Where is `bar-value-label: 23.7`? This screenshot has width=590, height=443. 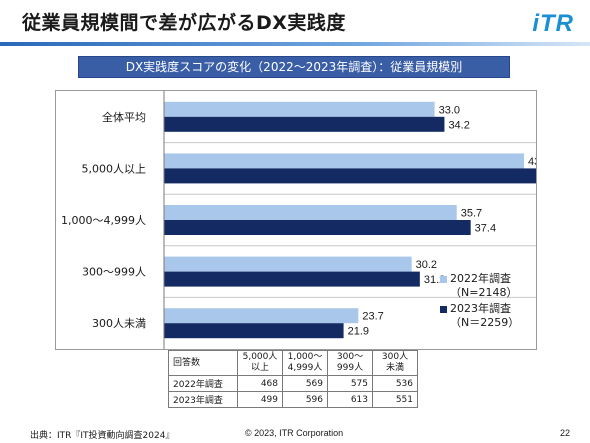
bar-value-label: 23.7 is located at coordinates (372, 317).